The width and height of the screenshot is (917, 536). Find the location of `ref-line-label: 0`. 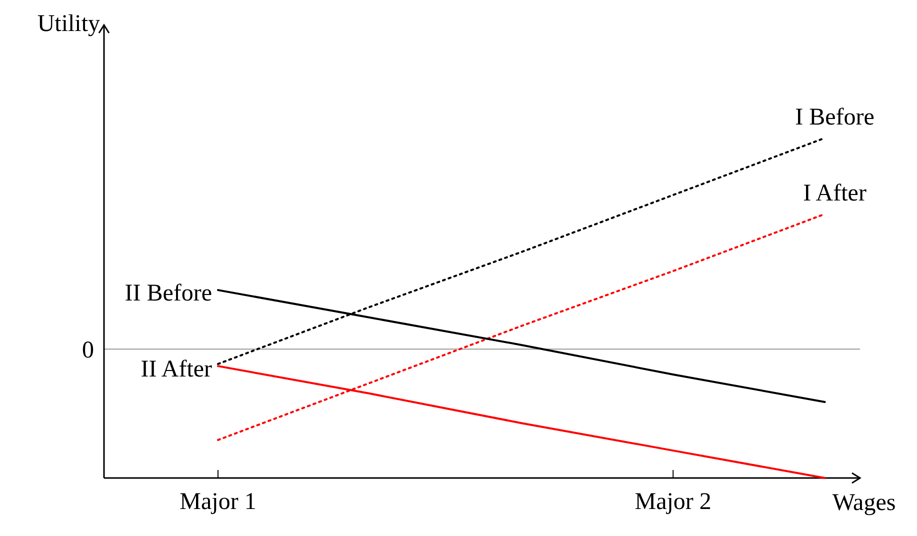

ref-line-label: 0 is located at coordinates (88, 351).